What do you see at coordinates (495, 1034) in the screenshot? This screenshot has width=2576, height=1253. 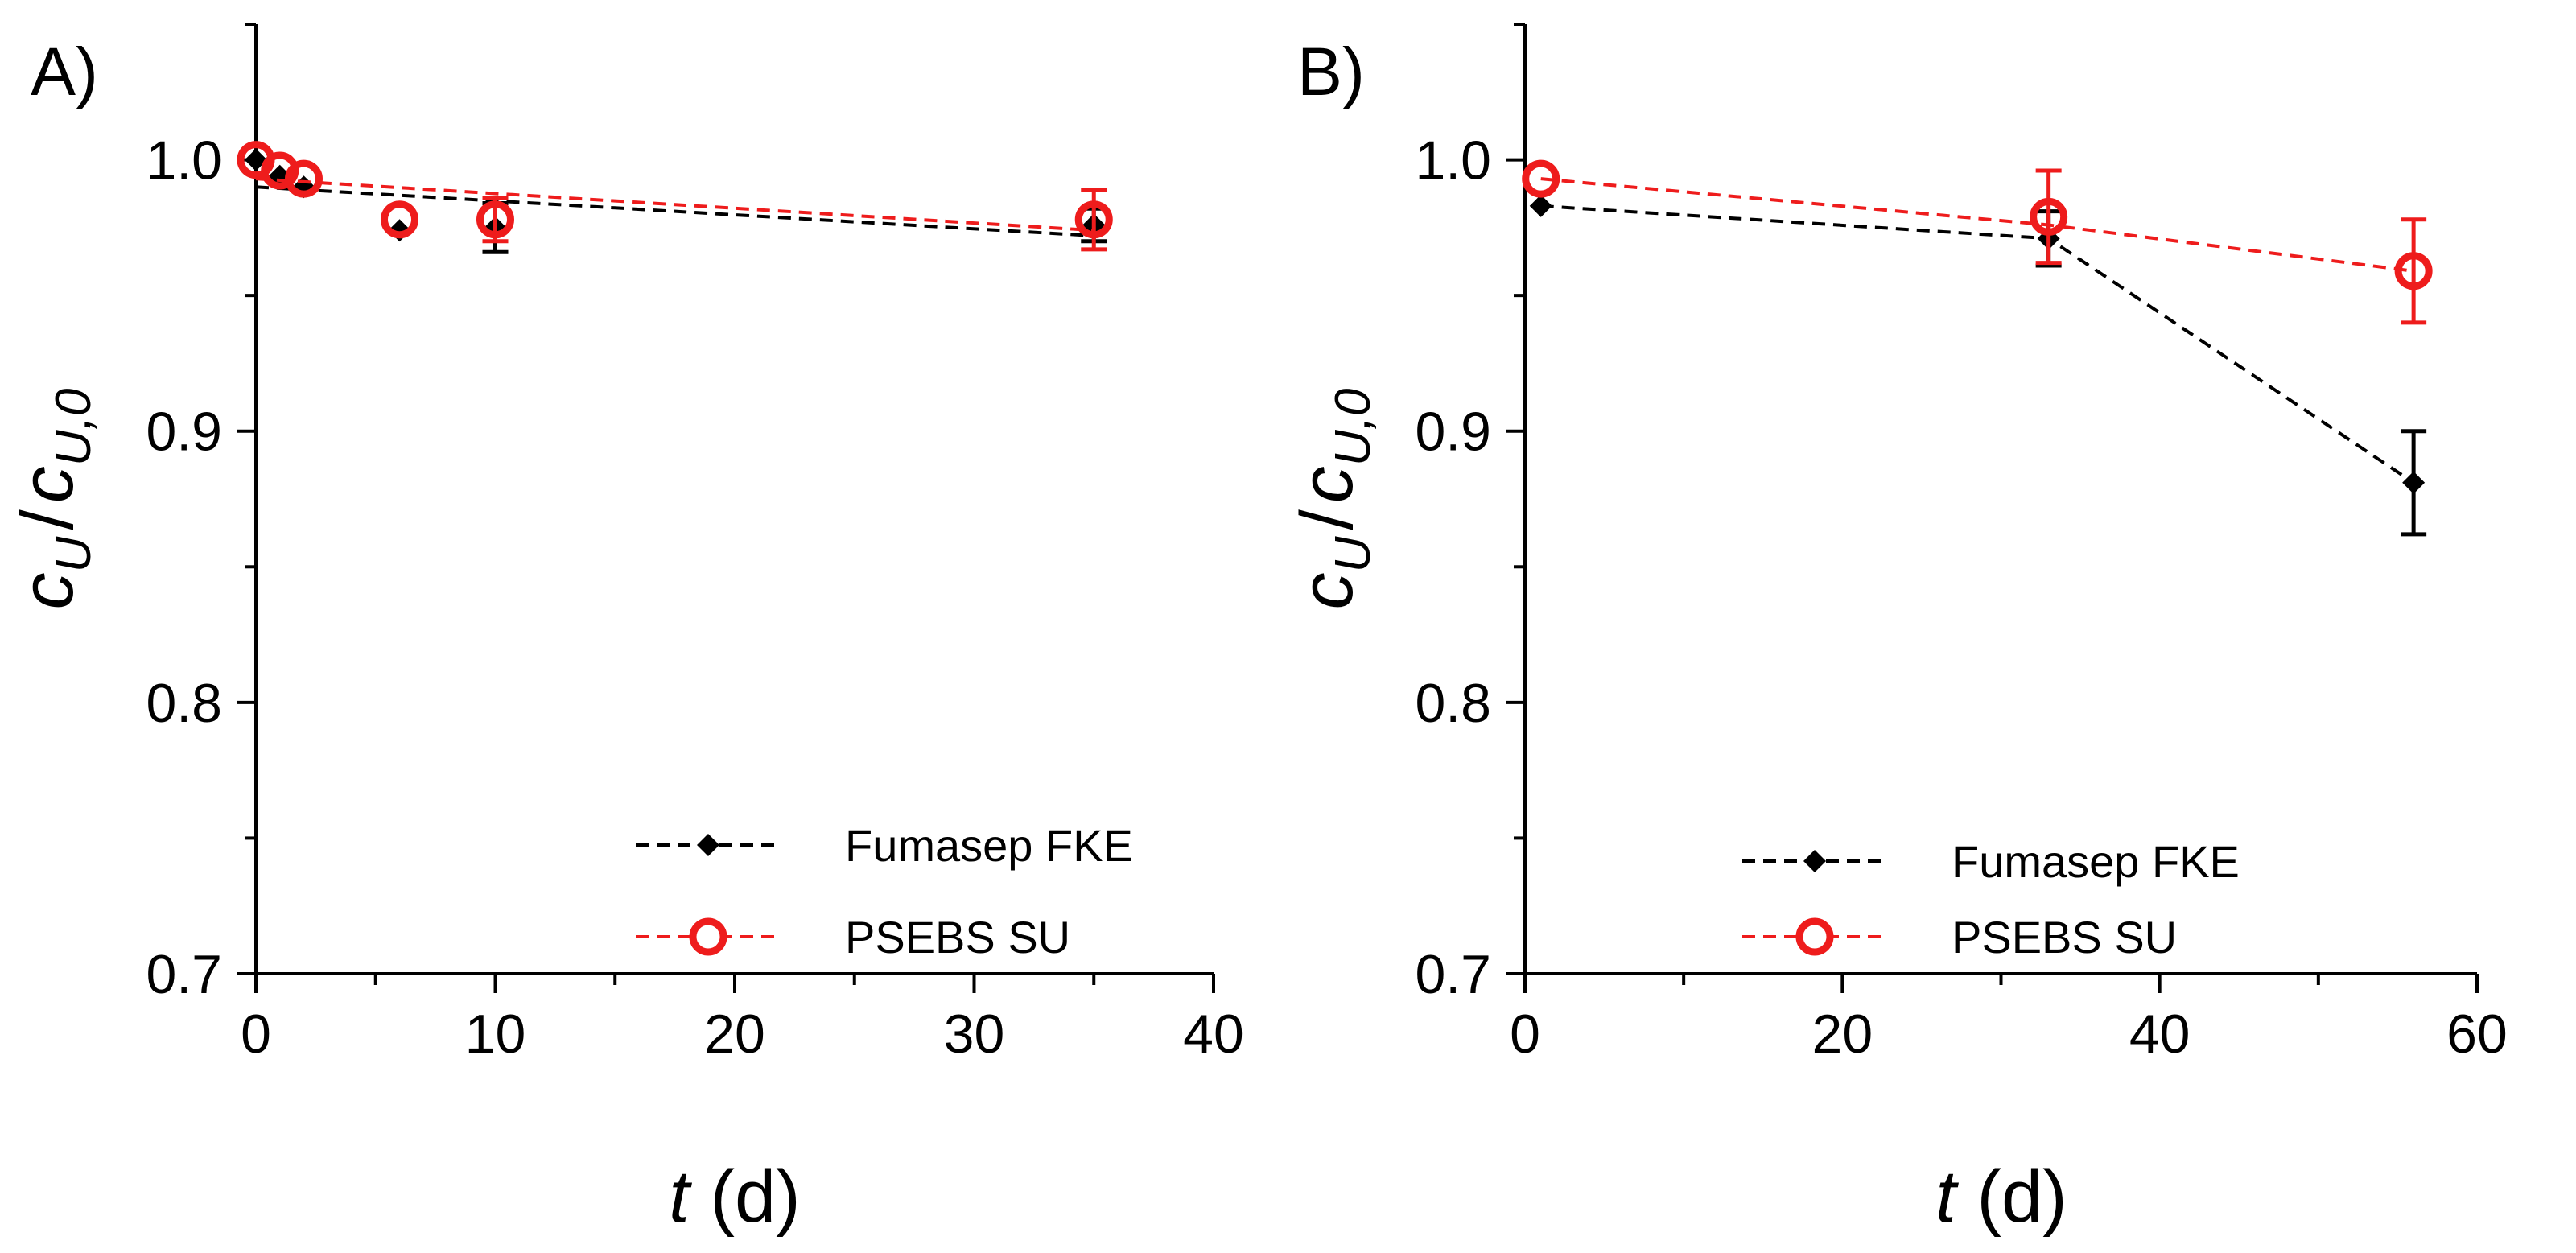 I see `x-tick-label: 10` at bounding box center [495, 1034].